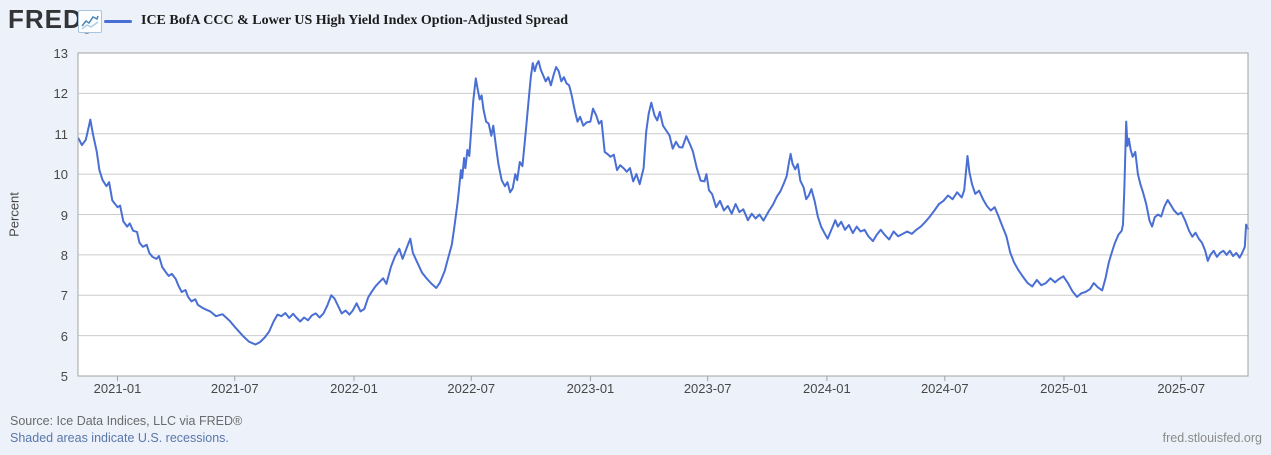 The width and height of the screenshot is (1271, 455). I want to click on x-tick-label: 2024-07, so click(944, 388).